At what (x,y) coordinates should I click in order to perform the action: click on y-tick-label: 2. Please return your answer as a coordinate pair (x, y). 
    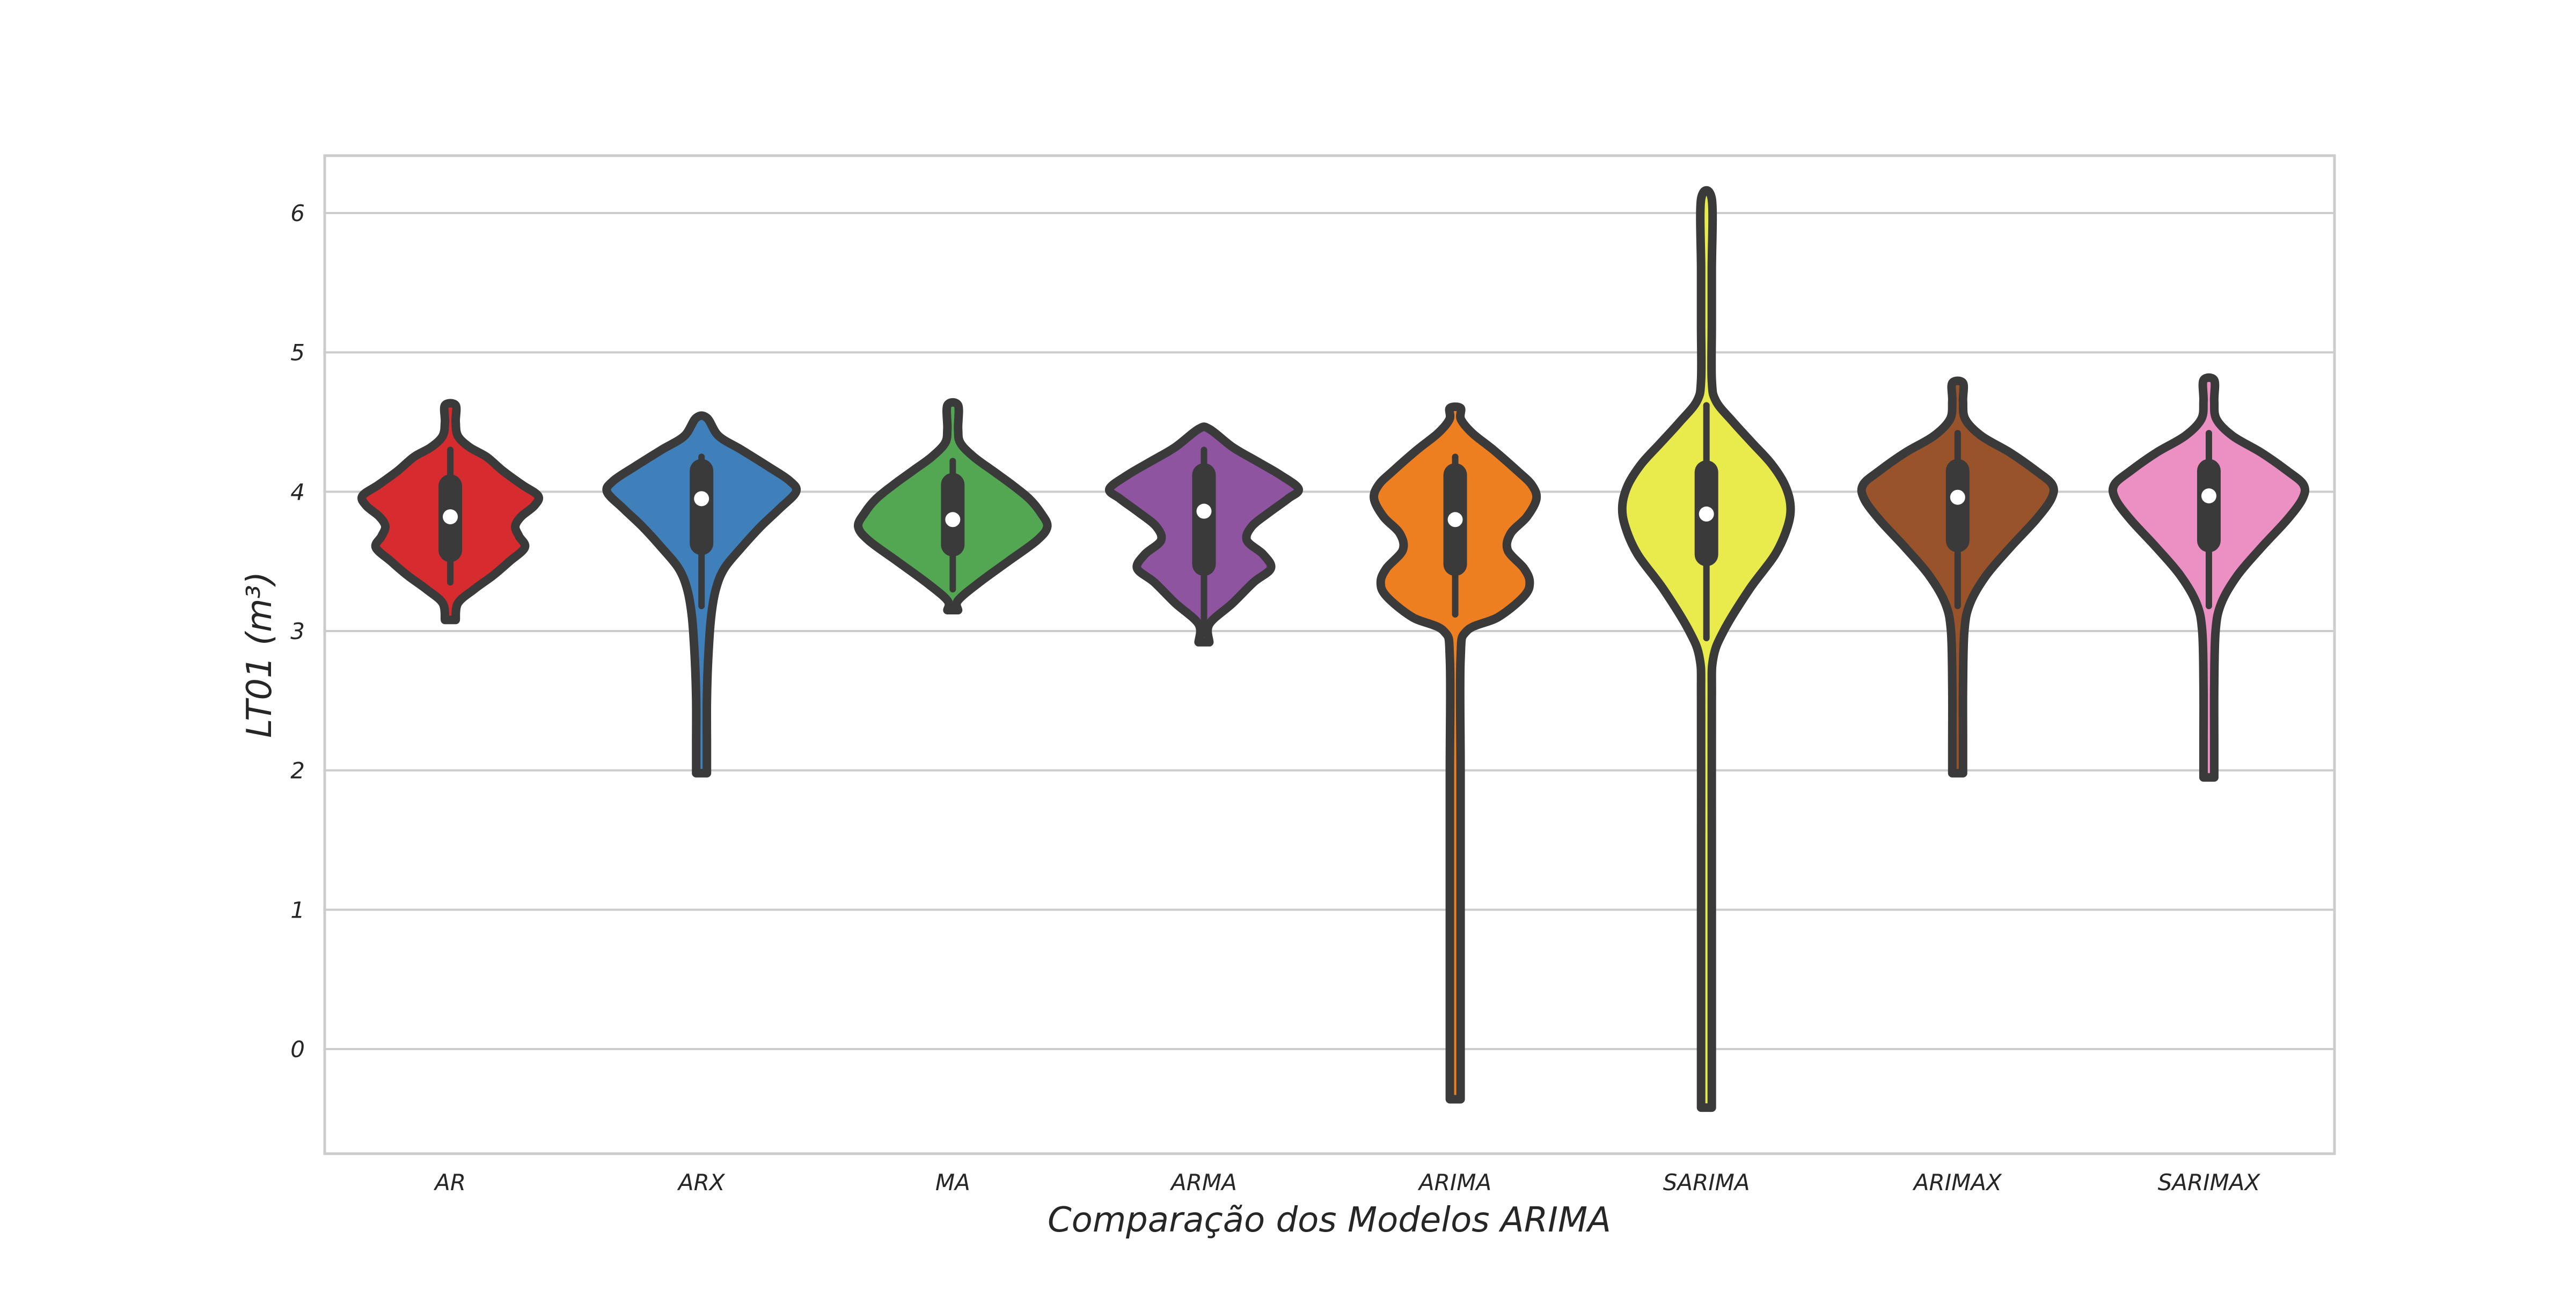
    Looking at the image, I should click on (297, 771).